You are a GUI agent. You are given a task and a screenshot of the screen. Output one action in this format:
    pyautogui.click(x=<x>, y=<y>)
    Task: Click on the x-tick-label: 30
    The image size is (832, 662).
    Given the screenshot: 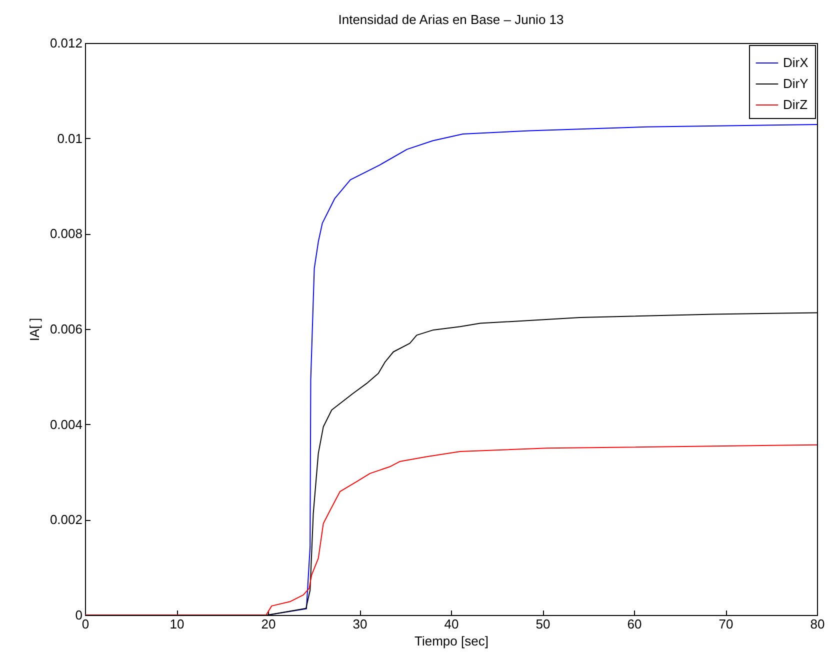 What is the action you would take?
    pyautogui.click(x=360, y=624)
    